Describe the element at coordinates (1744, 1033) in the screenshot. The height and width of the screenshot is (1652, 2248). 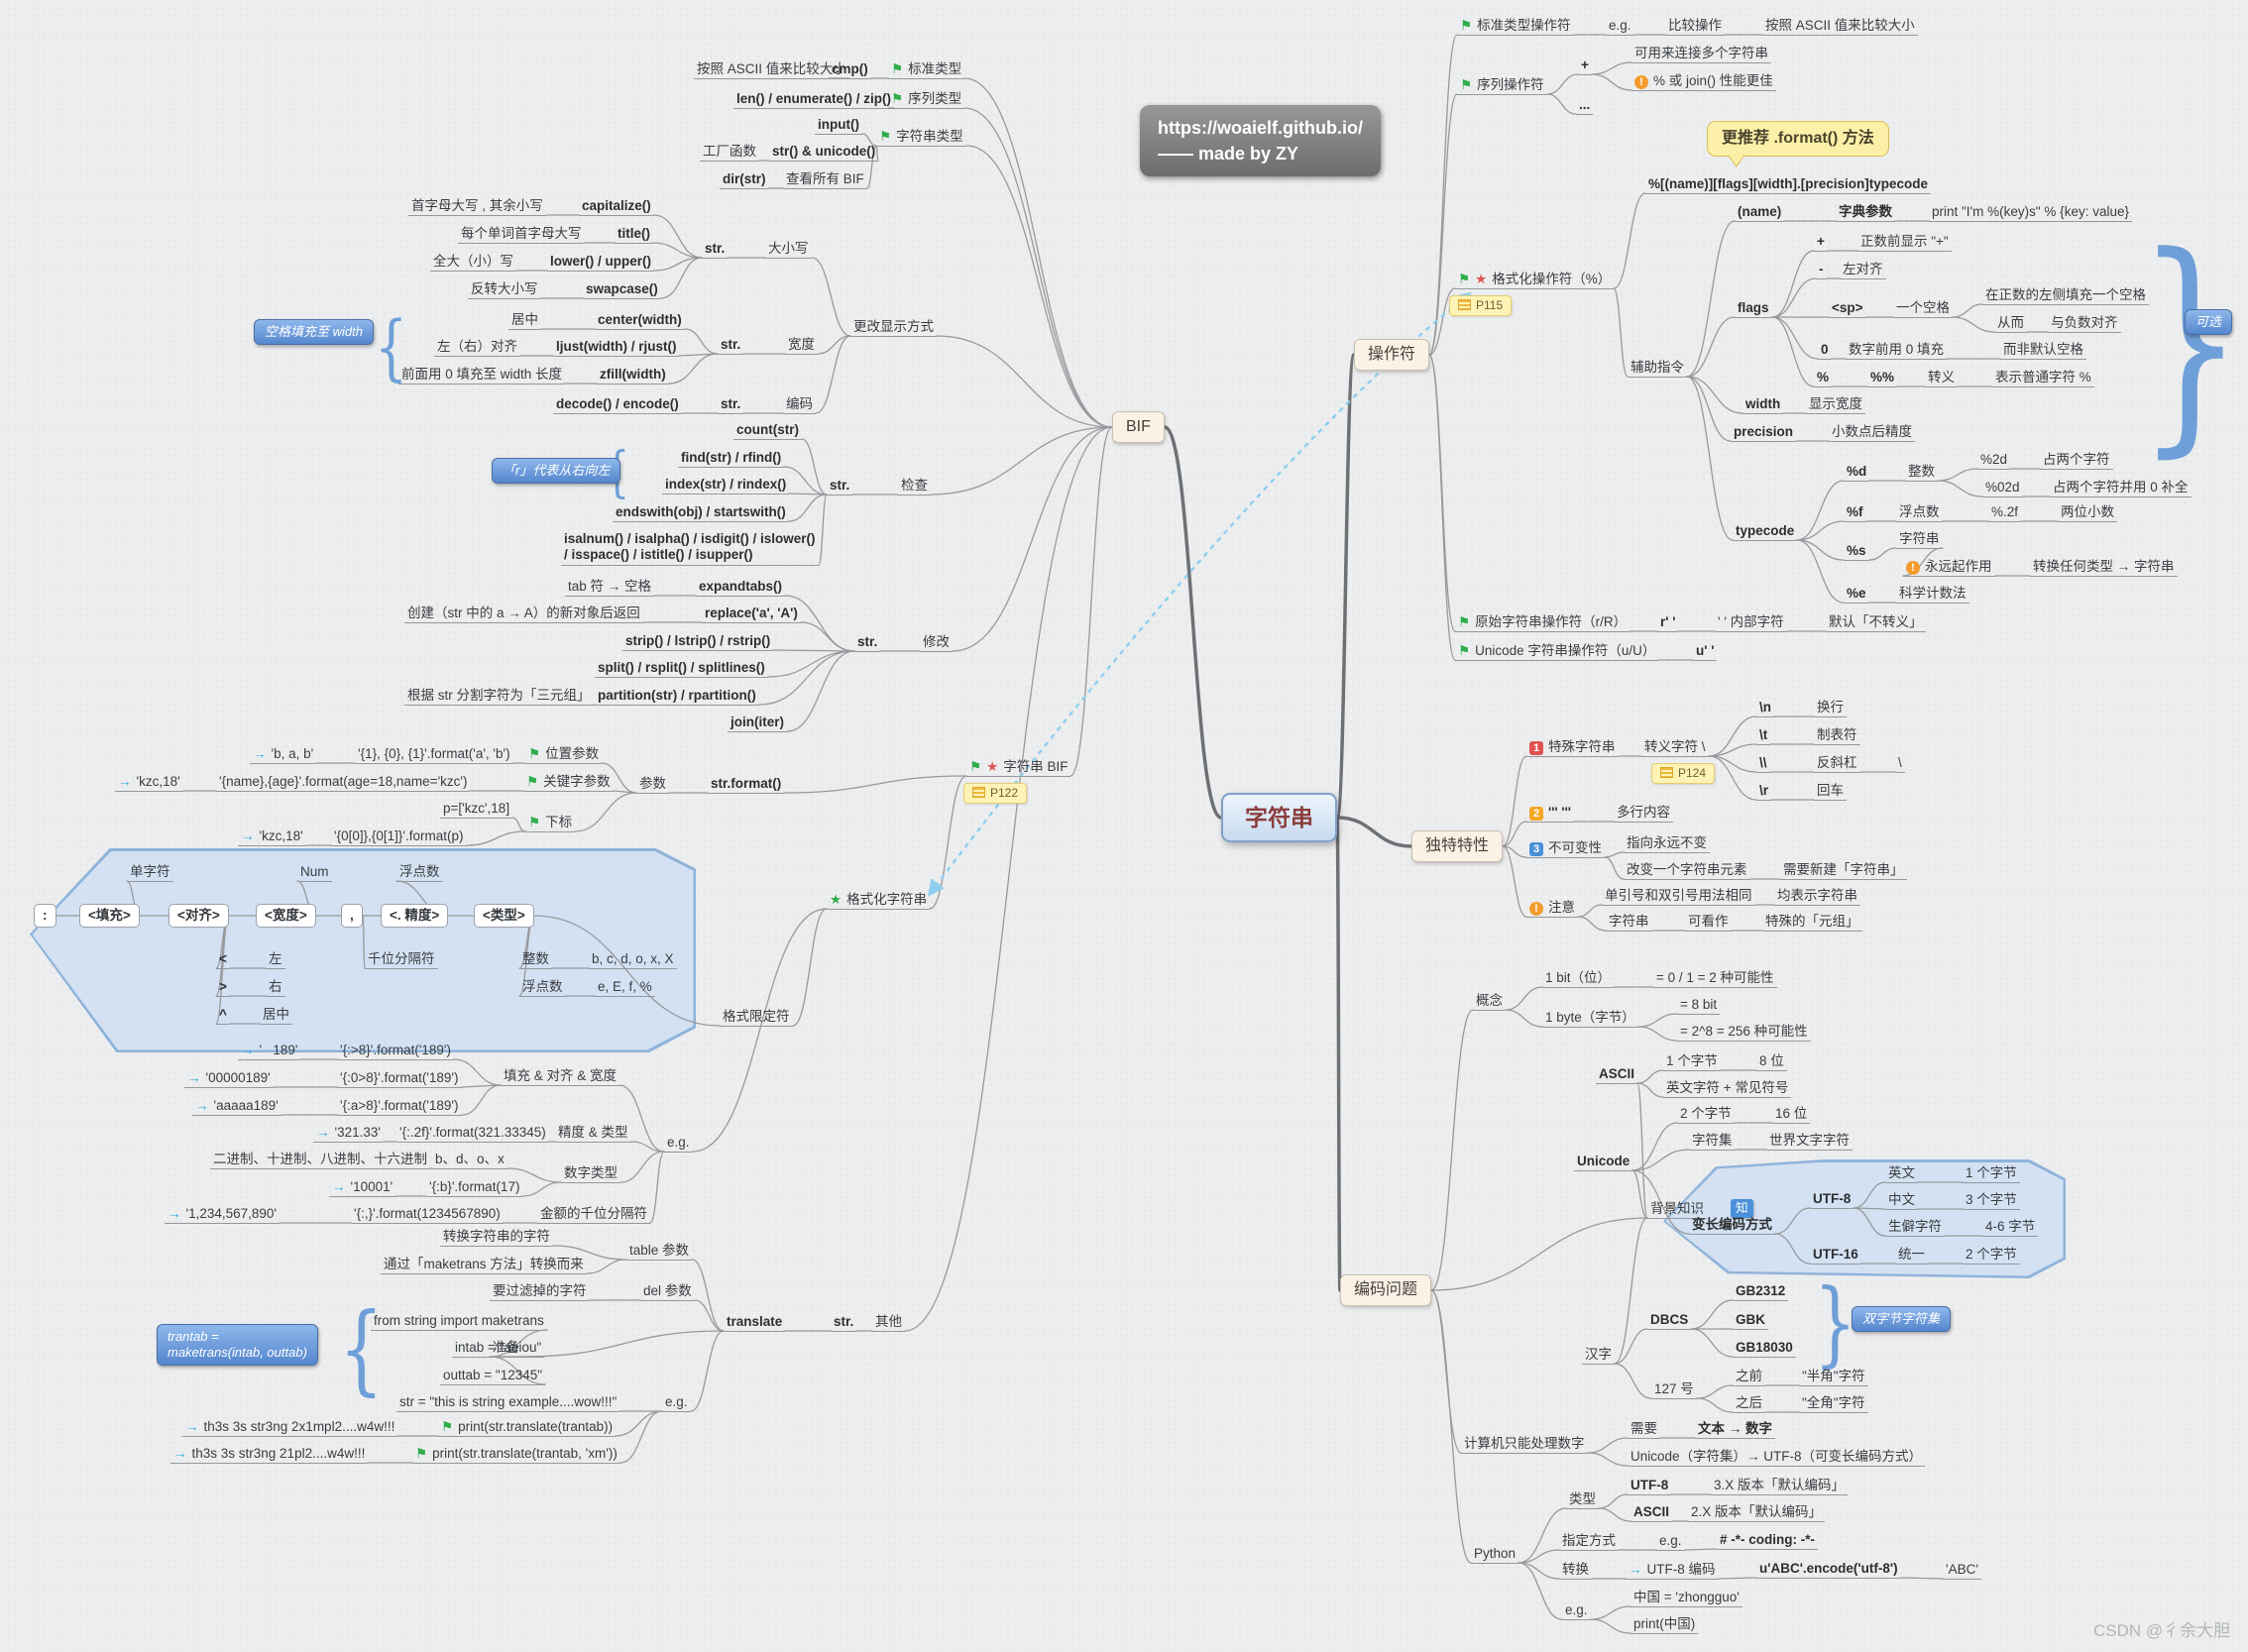
I see `node-byte-d2: = 2^8 = 256 种可能性` at that location.